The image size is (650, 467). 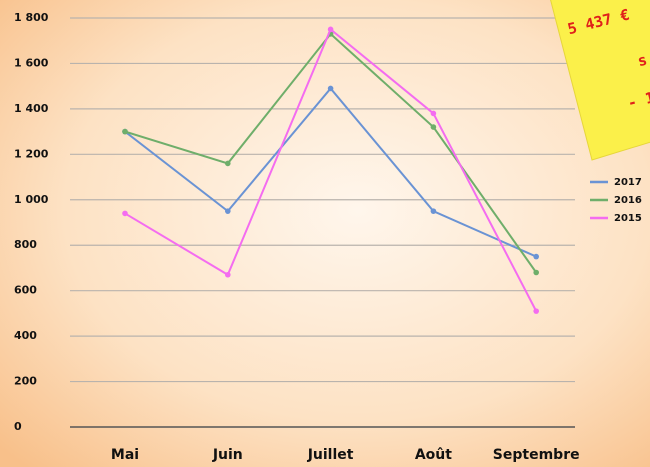 What do you see at coordinates (25, 290) in the screenshot?
I see `y-tick-label: 600` at bounding box center [25, 290].